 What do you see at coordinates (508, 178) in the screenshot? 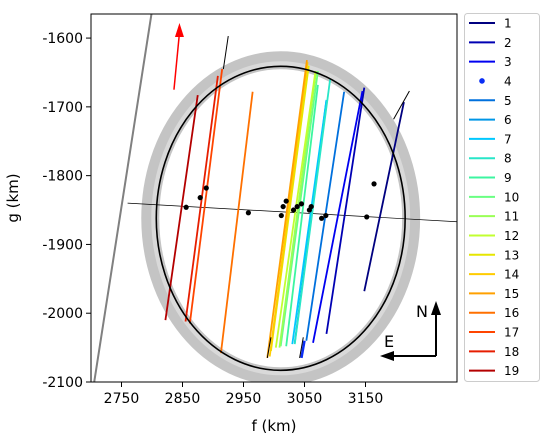
I see `legend-label-9: 9` at bounding box center [508, 178].